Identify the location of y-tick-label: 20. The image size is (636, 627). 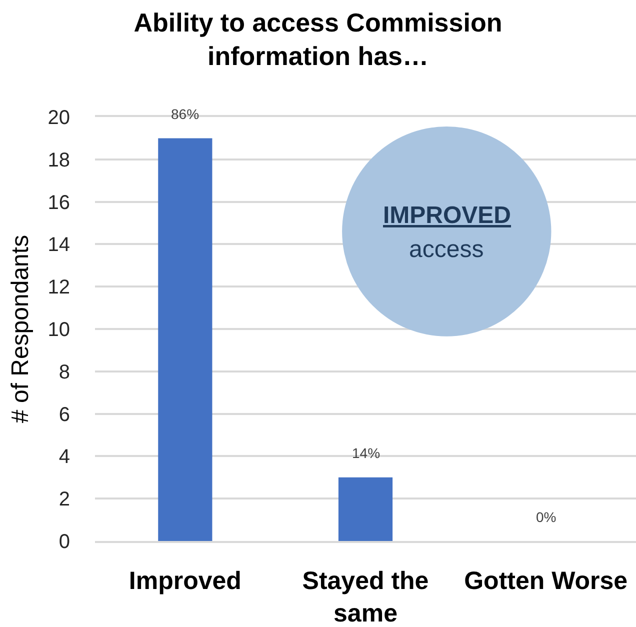
(59, 118).